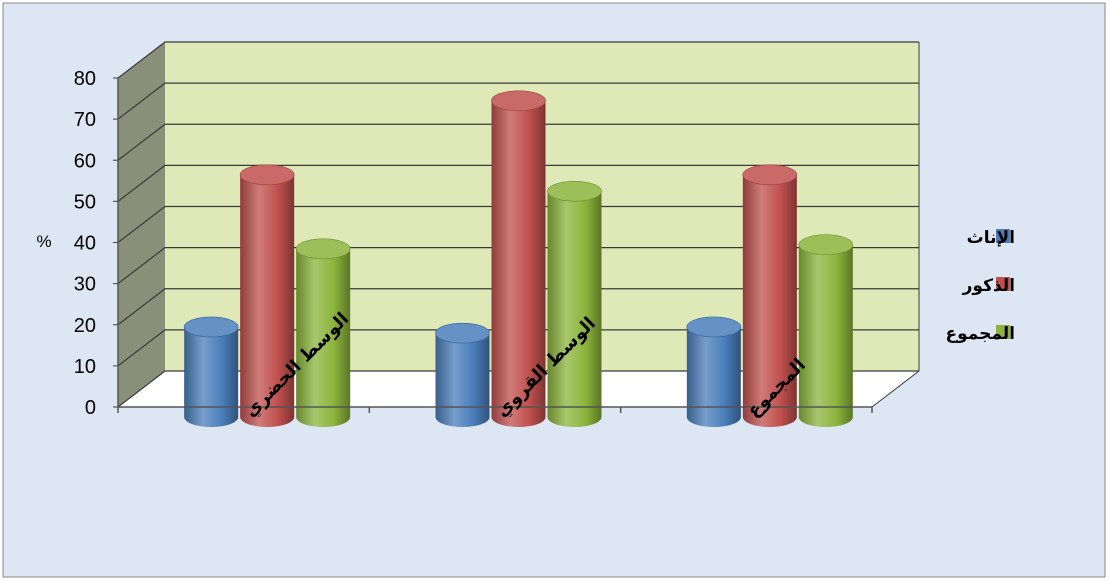 The image size is (1110, 581). Describe the element at coordinates (90, 408) in the screenshot. I see `y-tick-label: 0` at that location.